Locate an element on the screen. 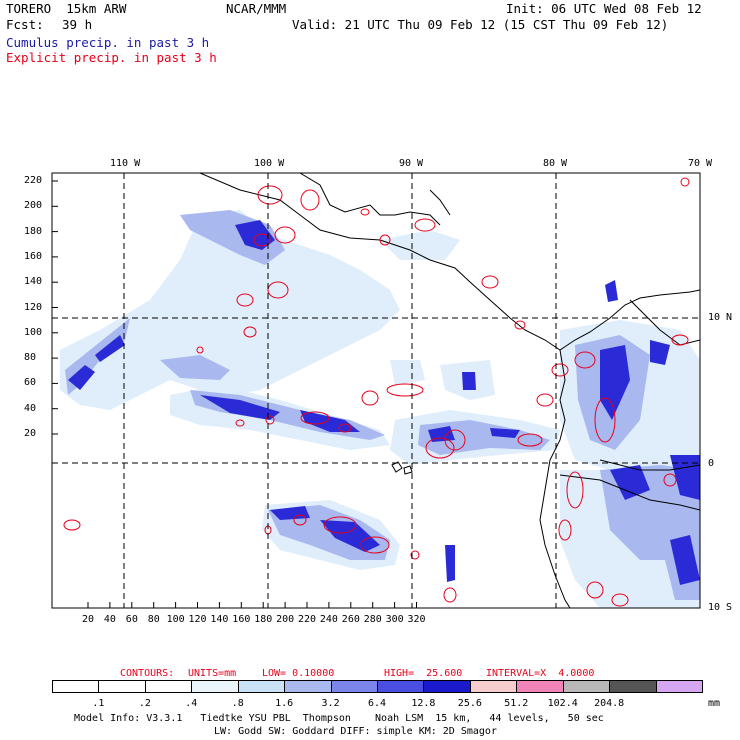 The width and height of the screenshot is (740, 740). lon-label-70w: 70 W is located at coordinates (700, 163).